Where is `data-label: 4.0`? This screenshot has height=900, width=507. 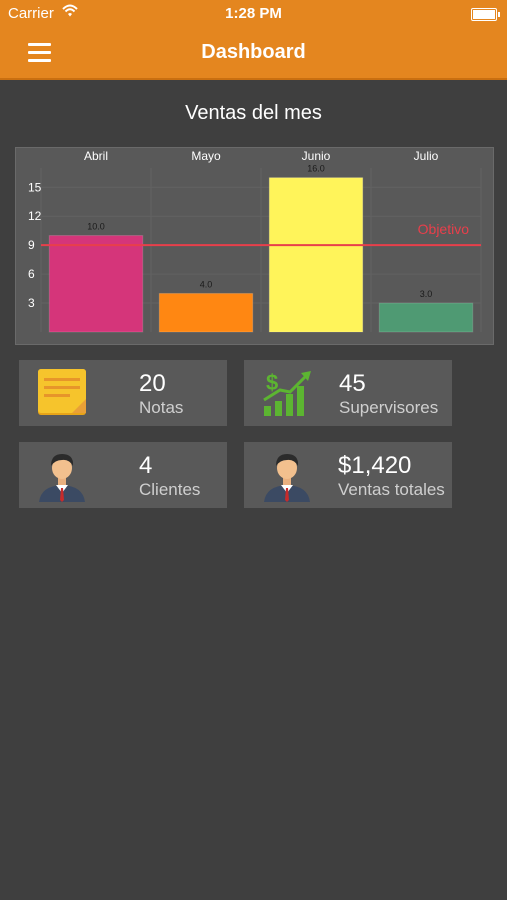
data-label: 4.0 is located at coordinates (206, 284).